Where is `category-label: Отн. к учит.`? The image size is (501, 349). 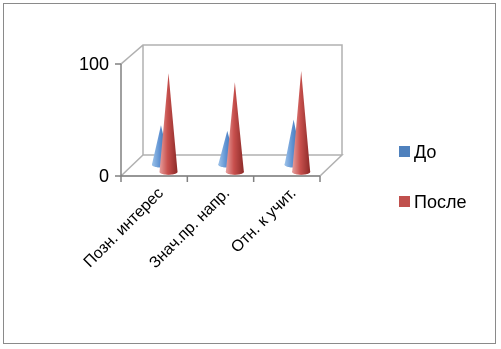
category-label: Отн. к учит. is located at coordinates (264, 221).